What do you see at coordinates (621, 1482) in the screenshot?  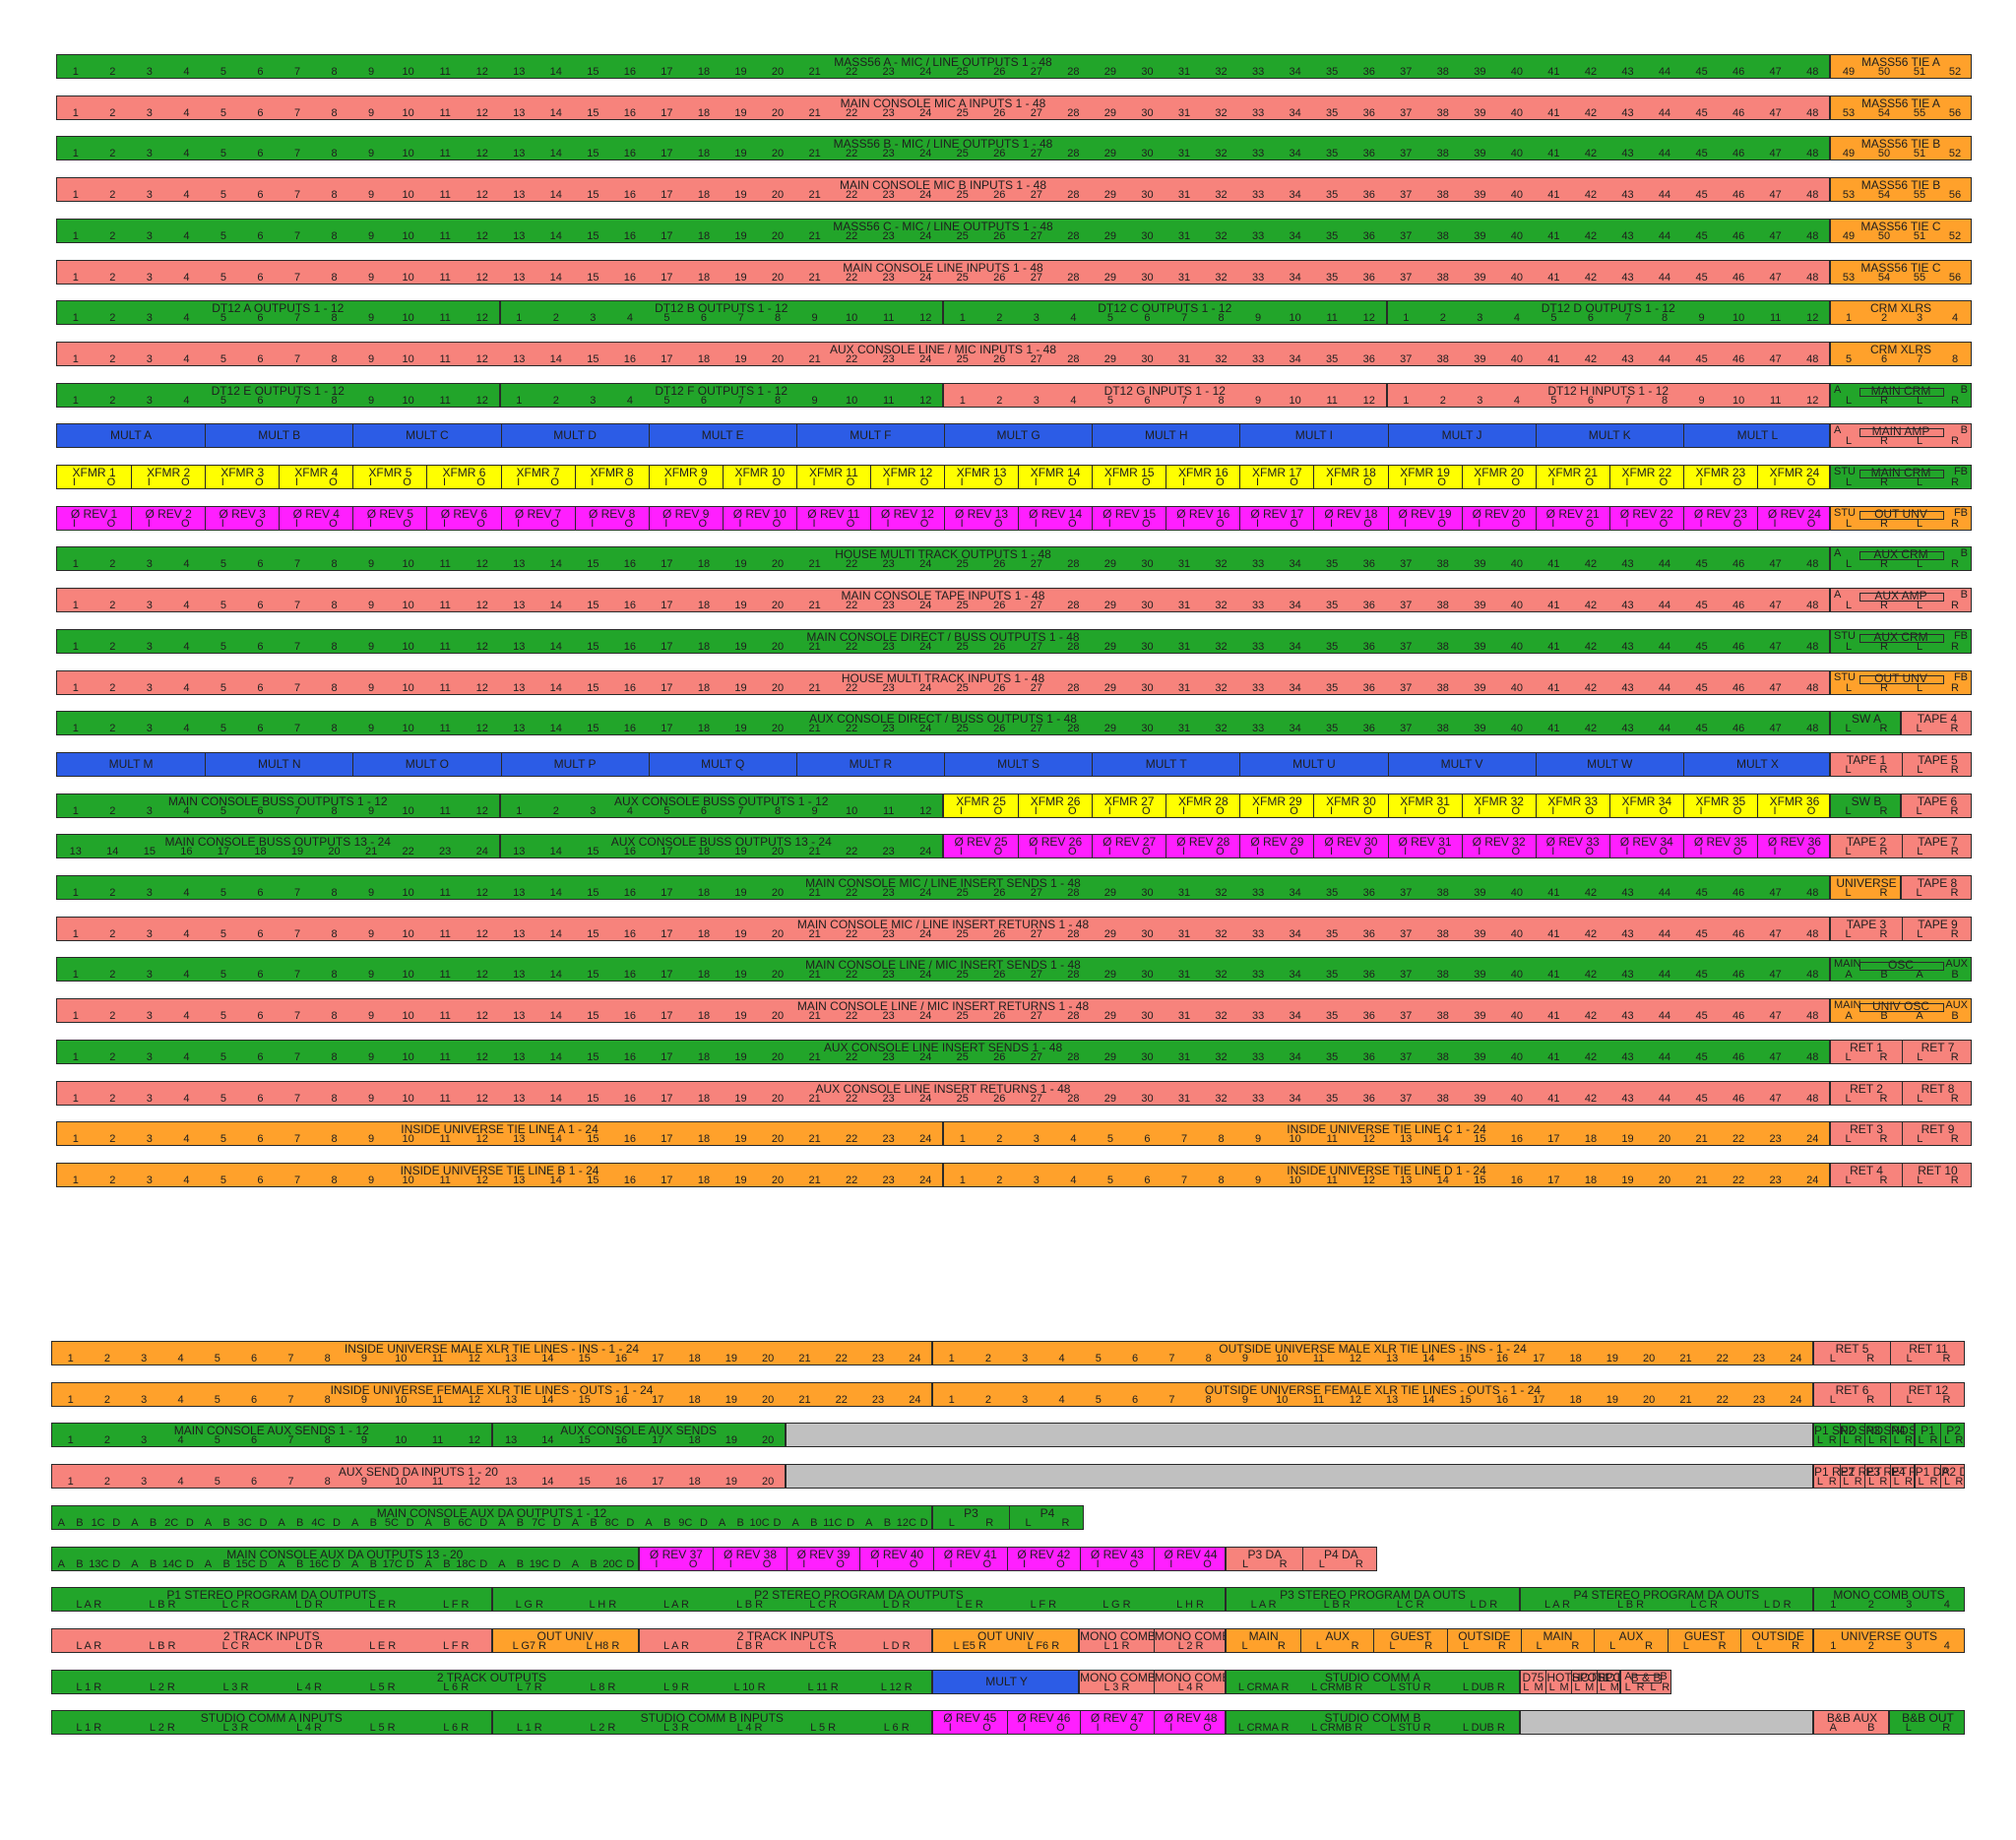 I see `jack-label: 16` at bounding box center [621, 1482].